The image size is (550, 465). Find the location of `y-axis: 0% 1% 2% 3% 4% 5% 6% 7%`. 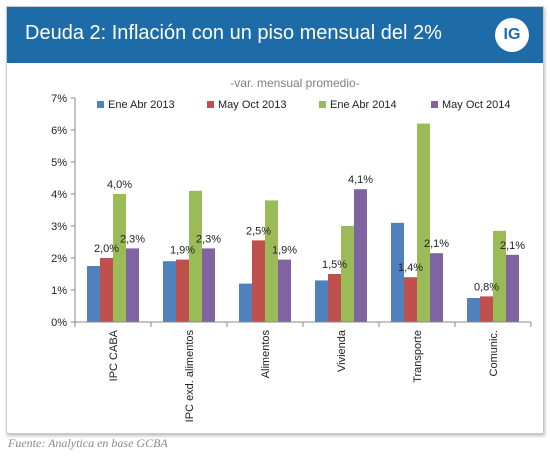

y-axis: 0% 1% 2% 3% 4% 5% 6% 7% is located at coordinates (63, 211).